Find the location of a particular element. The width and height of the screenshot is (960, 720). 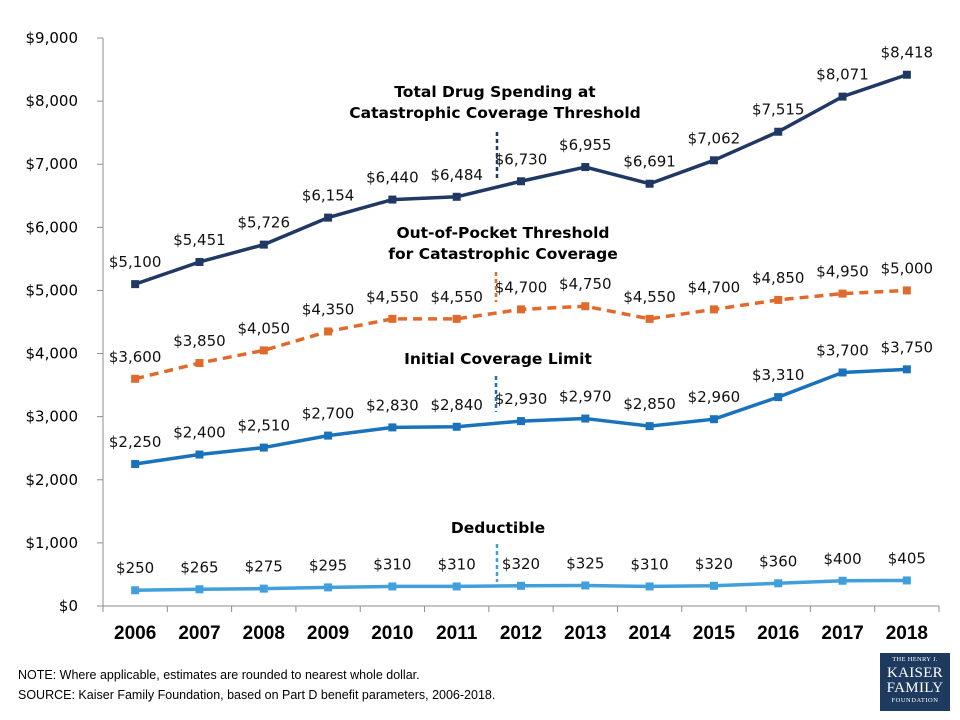

data-label-0: $6,484 is located at coordinates (456, 175).